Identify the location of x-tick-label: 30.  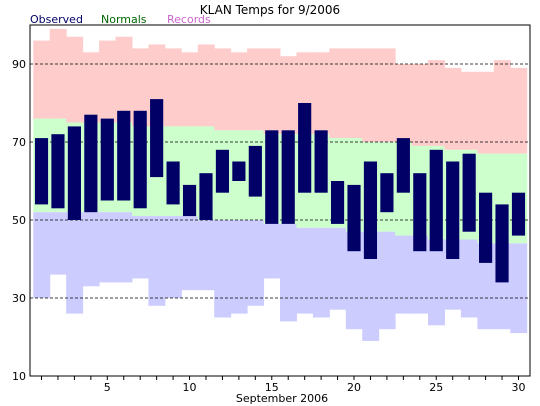
(518, 387).